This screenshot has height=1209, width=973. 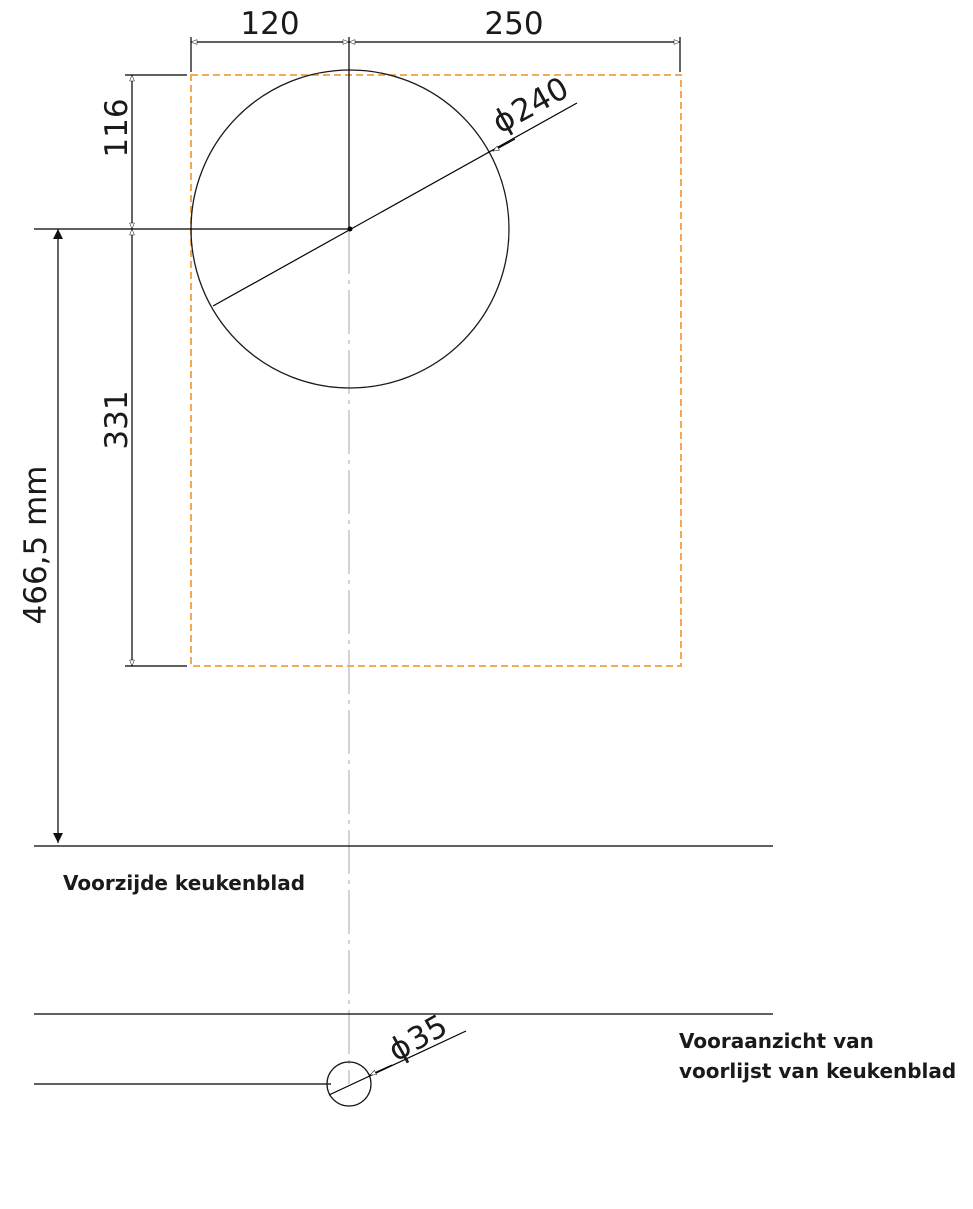 What do you see at coordinates (117, 419) in the screenshot?
I see `dim-text-331: 331` at bounding box center [117, 419].